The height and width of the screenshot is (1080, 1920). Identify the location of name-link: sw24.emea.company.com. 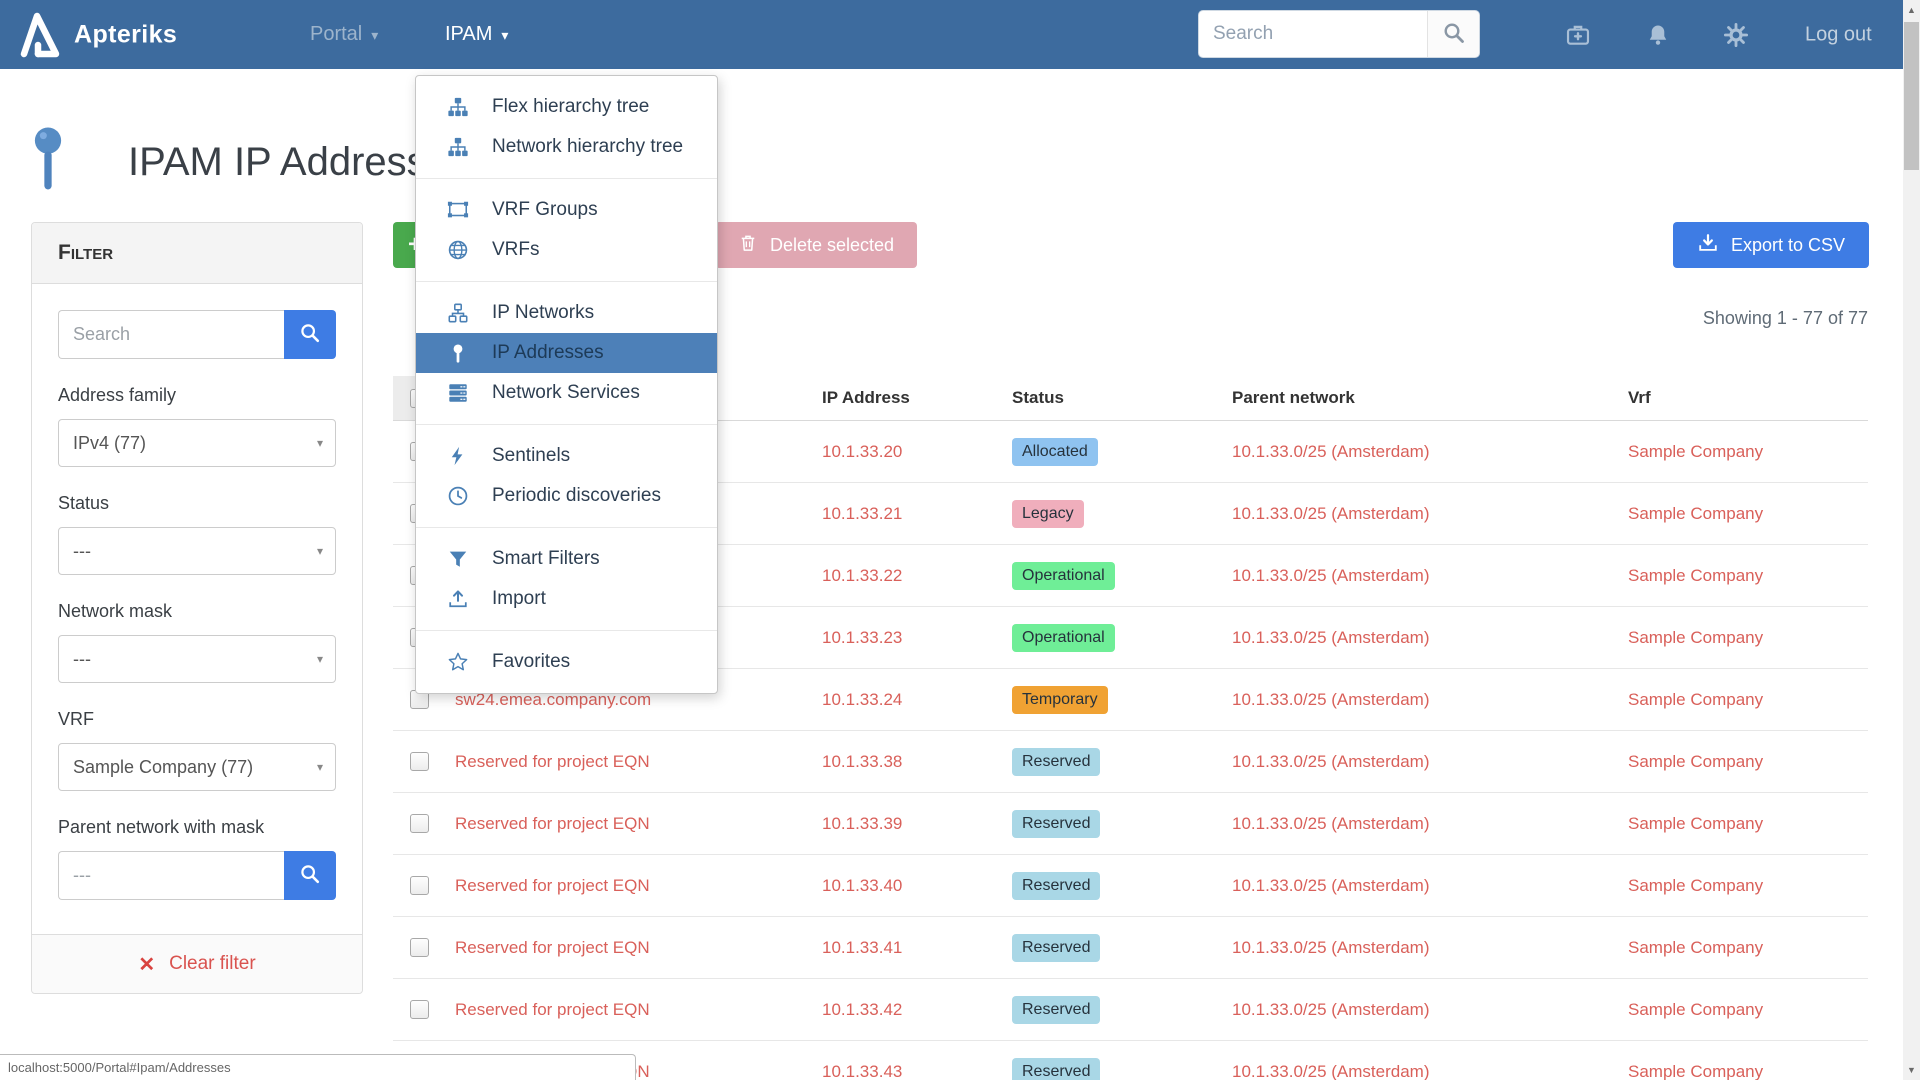
(553, 699).